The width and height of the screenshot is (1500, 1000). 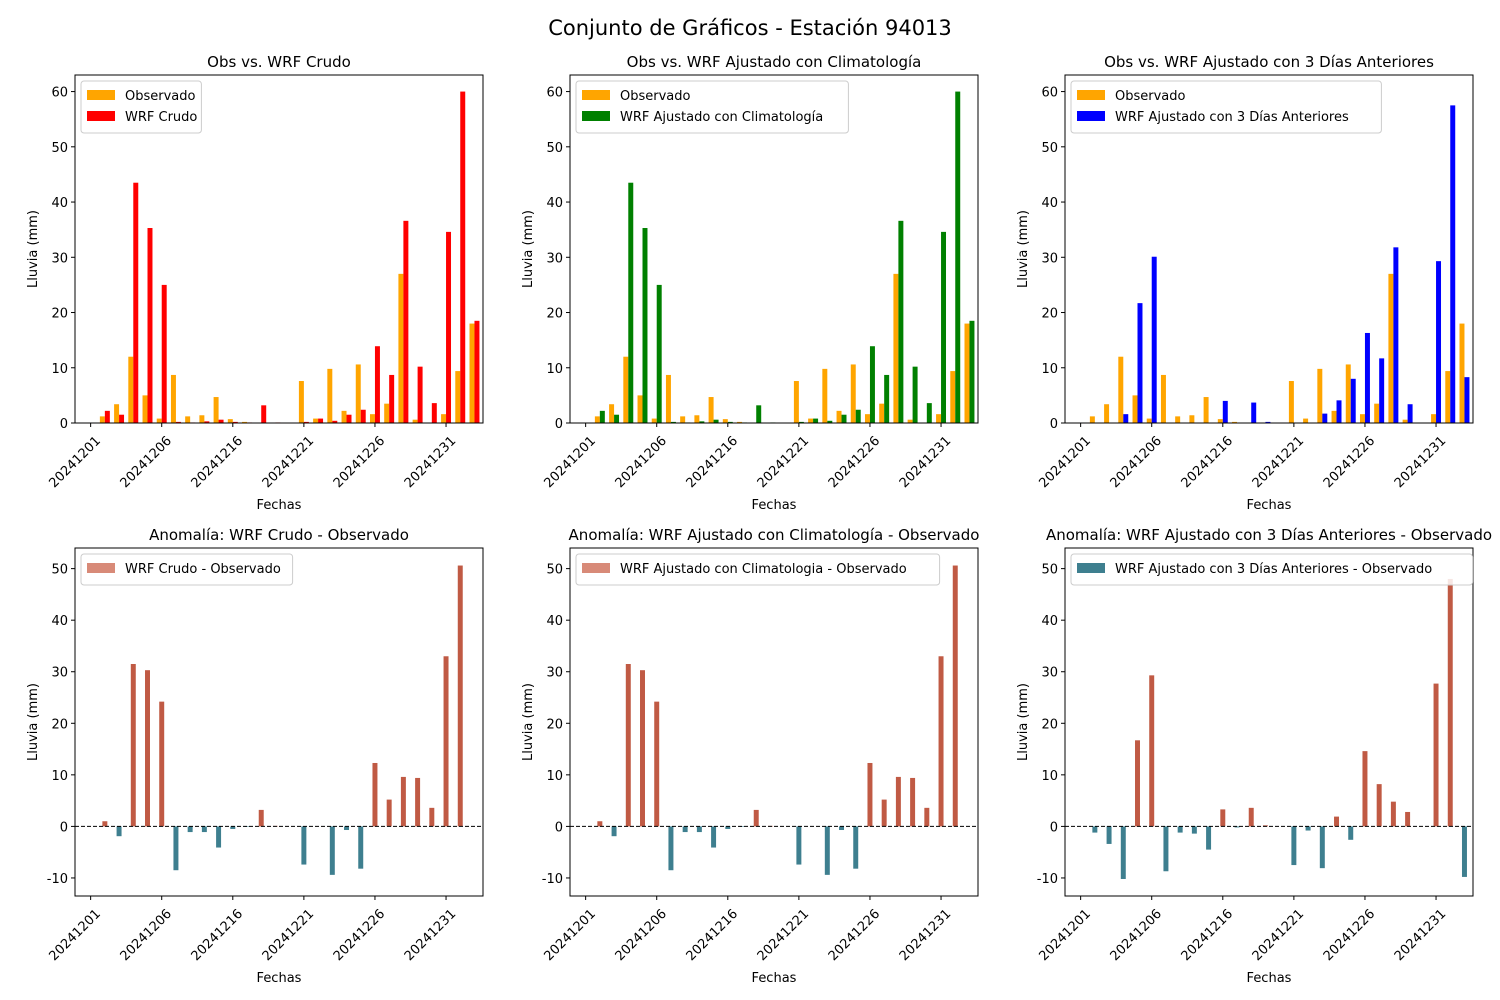 I want to click on legend-label: WRF Crudo, so click(x=161, y=117).